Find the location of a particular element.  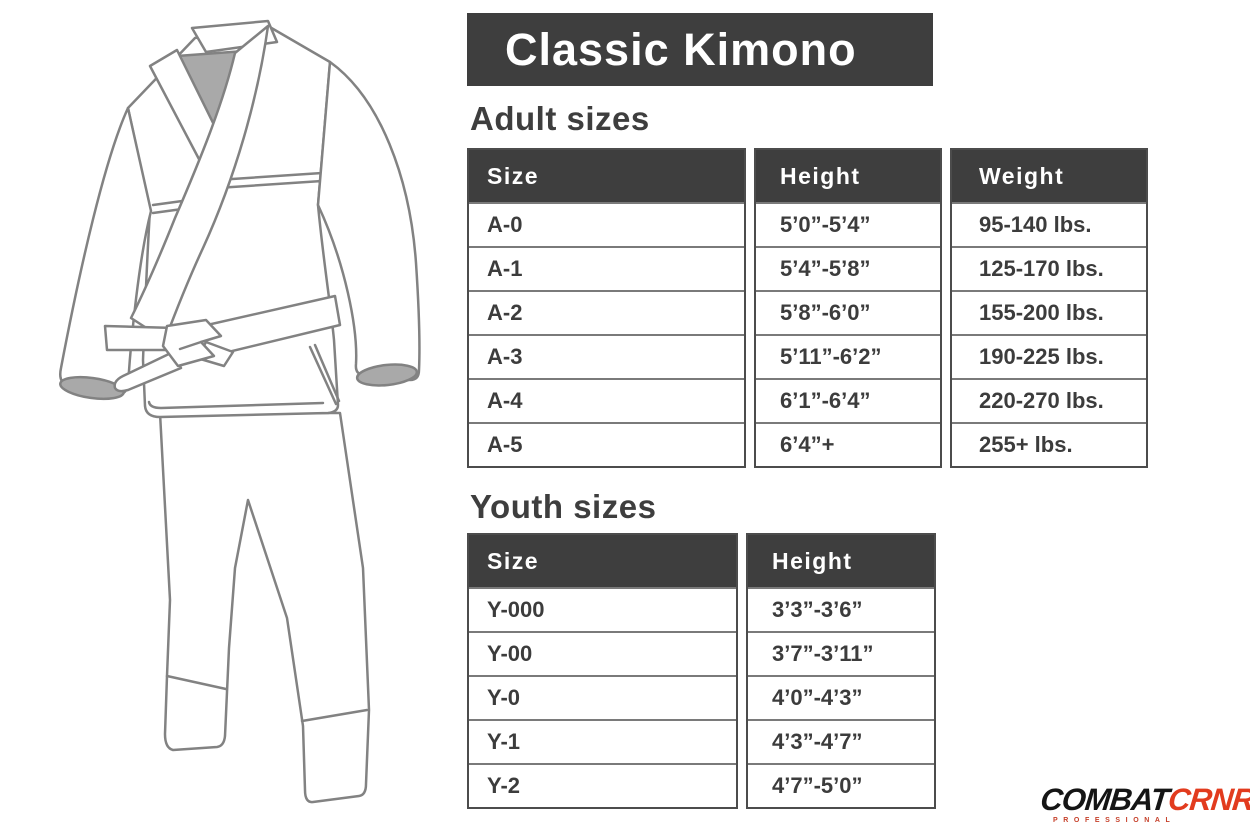

table-cell: 4’7”-5’0” is located at coordinates (841, 785).